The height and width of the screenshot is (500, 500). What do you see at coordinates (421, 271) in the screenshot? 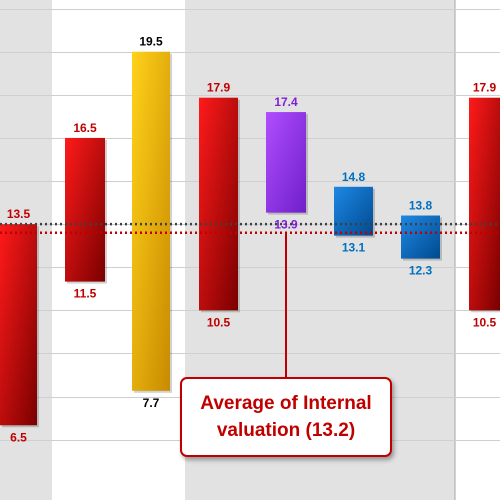
I see `low-value-label: 12.3` at bounding box center [421, 271].